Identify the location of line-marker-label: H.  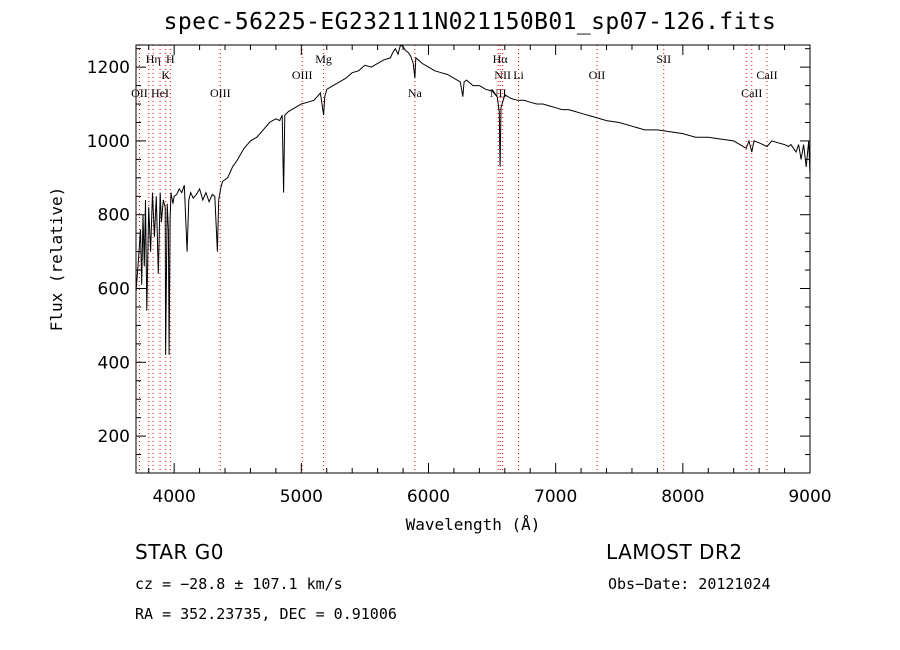
(170, 59).